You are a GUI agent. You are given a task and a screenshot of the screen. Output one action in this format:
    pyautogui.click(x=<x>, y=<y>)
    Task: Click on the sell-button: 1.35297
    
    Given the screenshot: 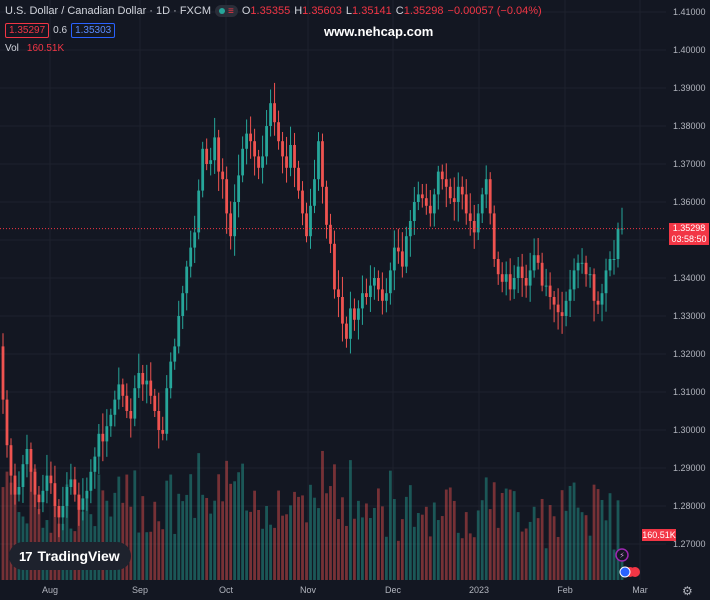 What is the action you would take?
    pyautogui.click(x=27, y=30)
    